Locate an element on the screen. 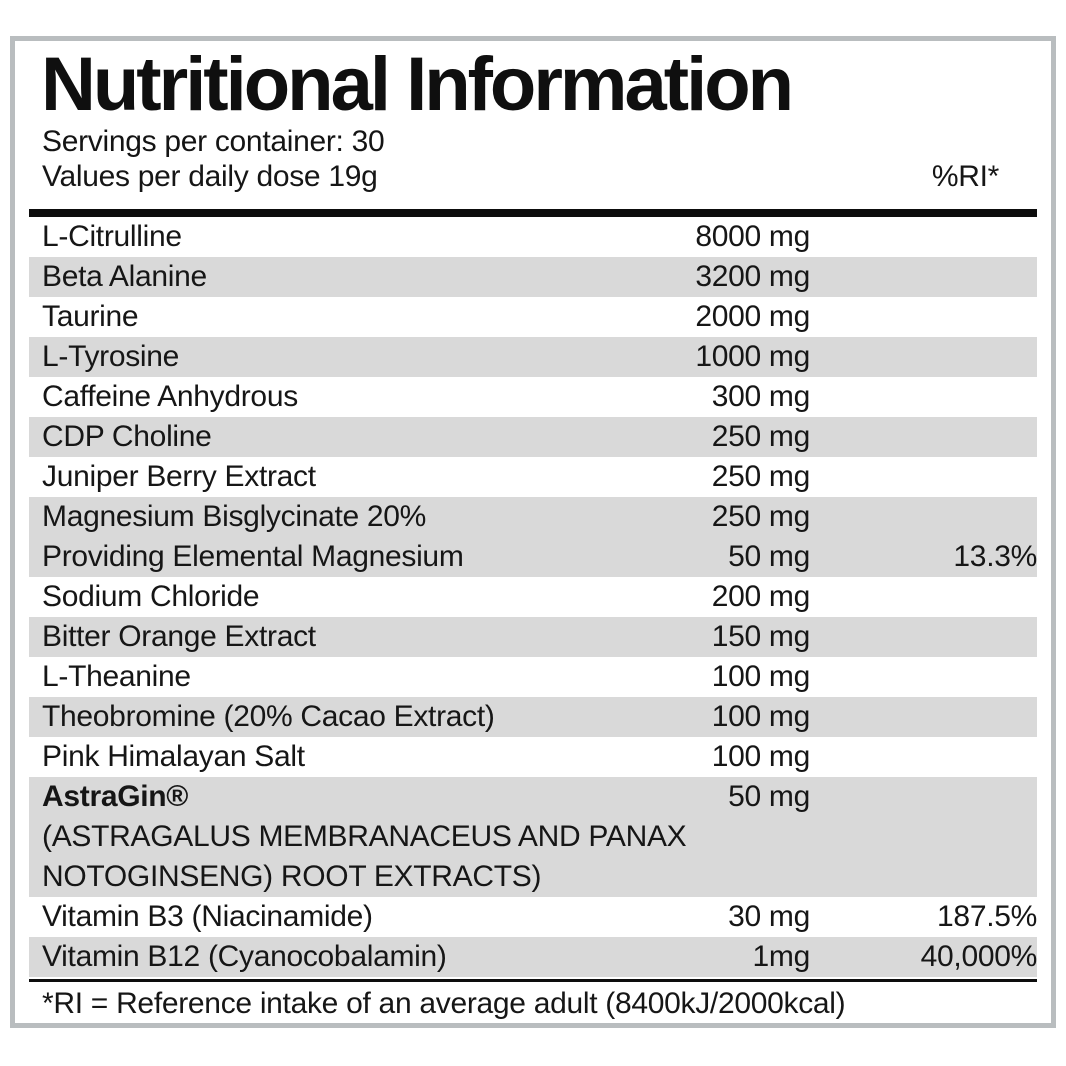 This screenshot has width=1066, height=1066. ingredient-name: Magnesium Bisglycinate 20% is located at coordinates (234, 516).